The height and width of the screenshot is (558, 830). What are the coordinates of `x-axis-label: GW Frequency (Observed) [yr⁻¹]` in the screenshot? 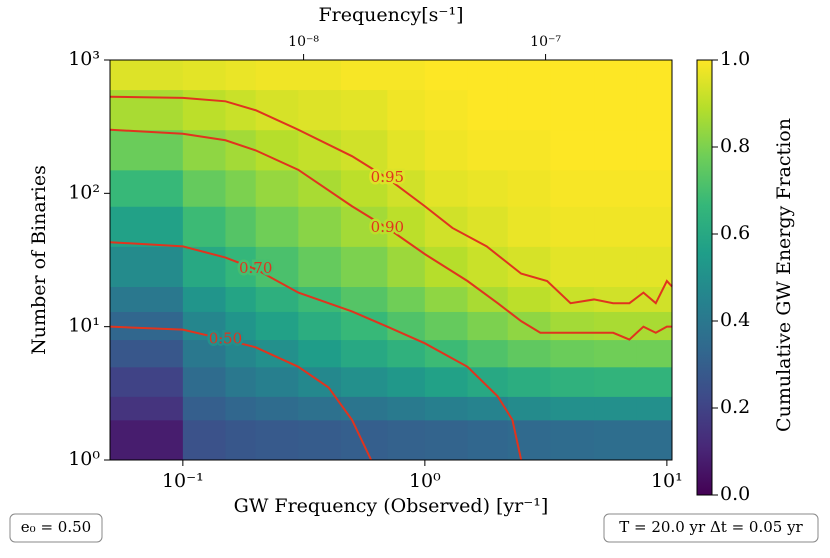 It's located at (391, 506).